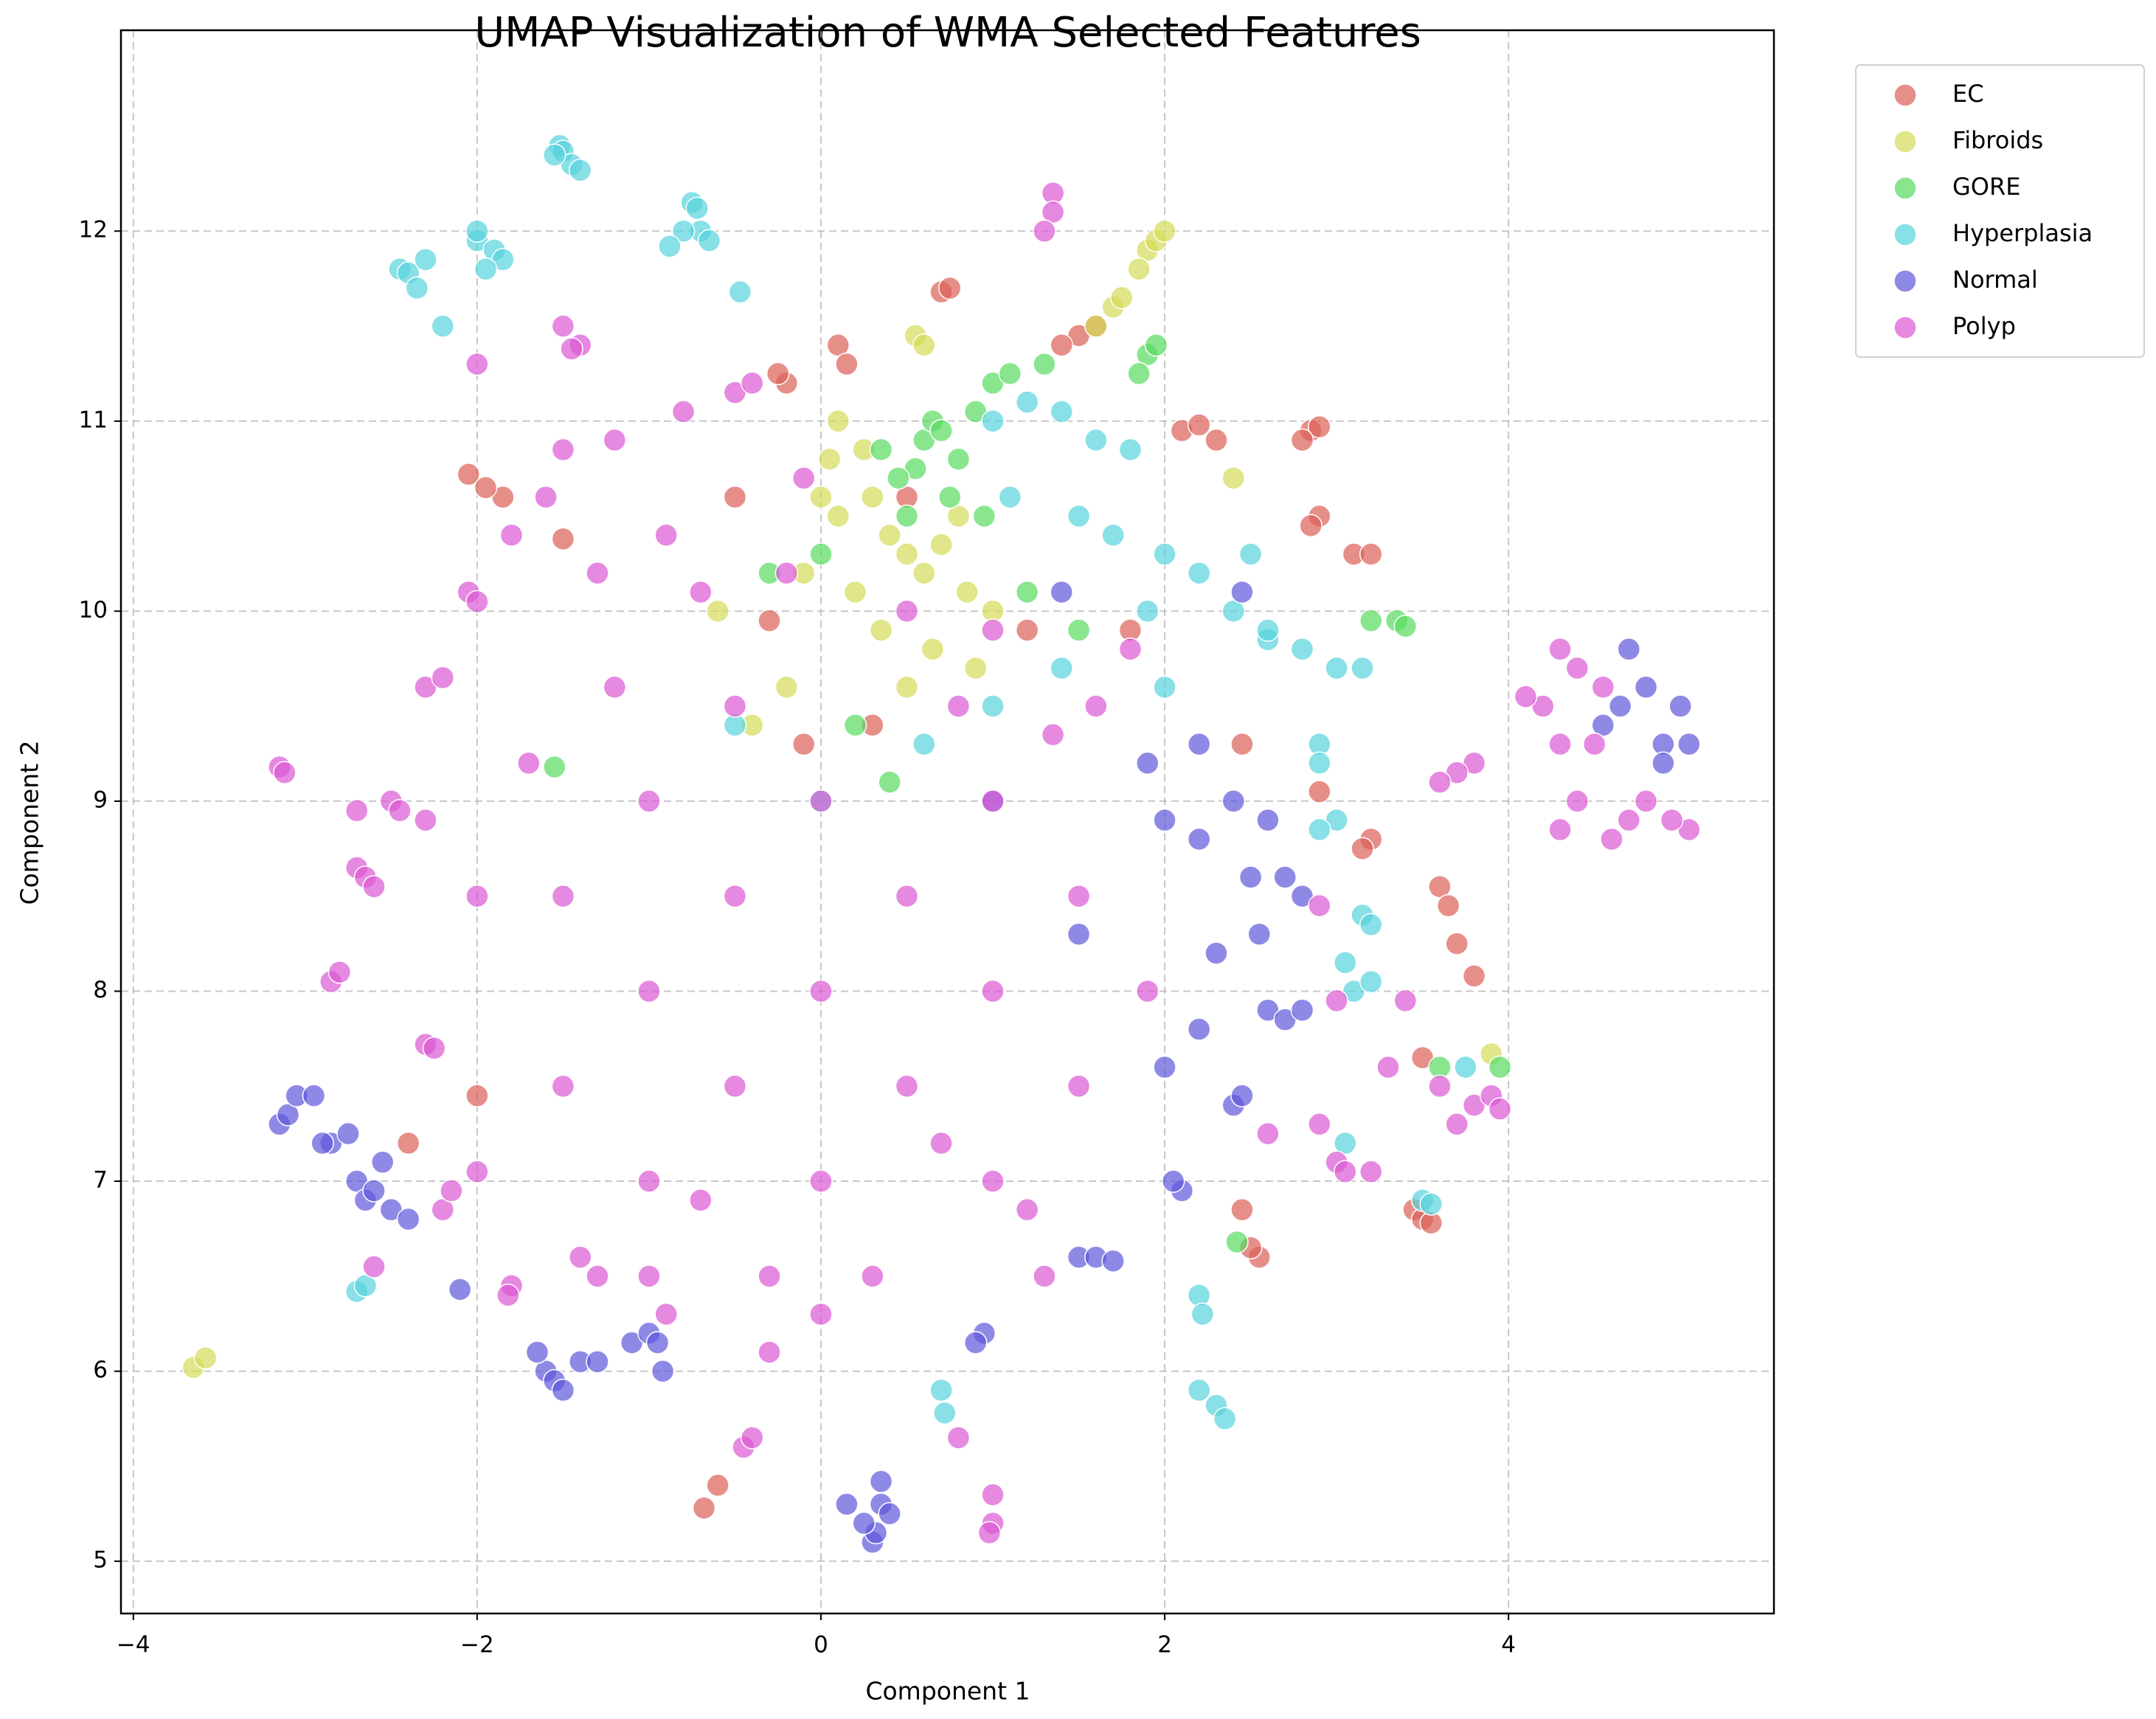  What do you see at coordinates (1164, 1645) in the screenshot?
I see `x-tick-label: 2` at bounding box center [1164, 1645].